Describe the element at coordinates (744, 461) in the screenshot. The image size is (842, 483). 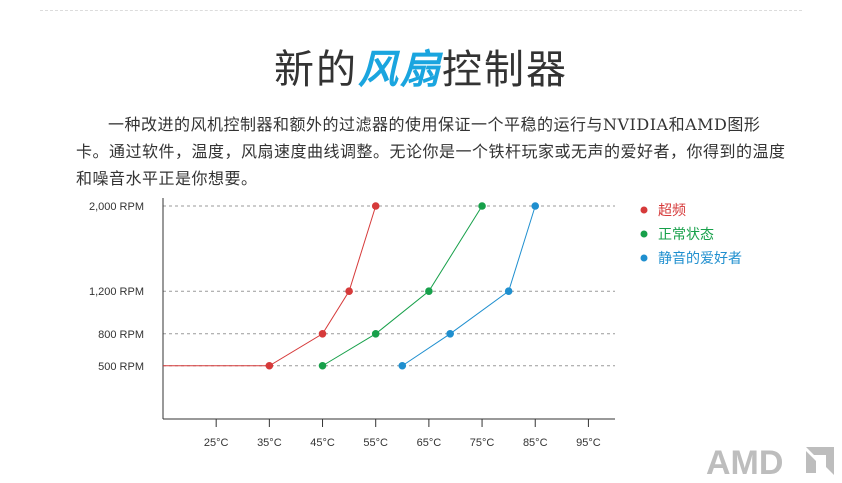
I see `amd-logo-text: AMD` at that location.